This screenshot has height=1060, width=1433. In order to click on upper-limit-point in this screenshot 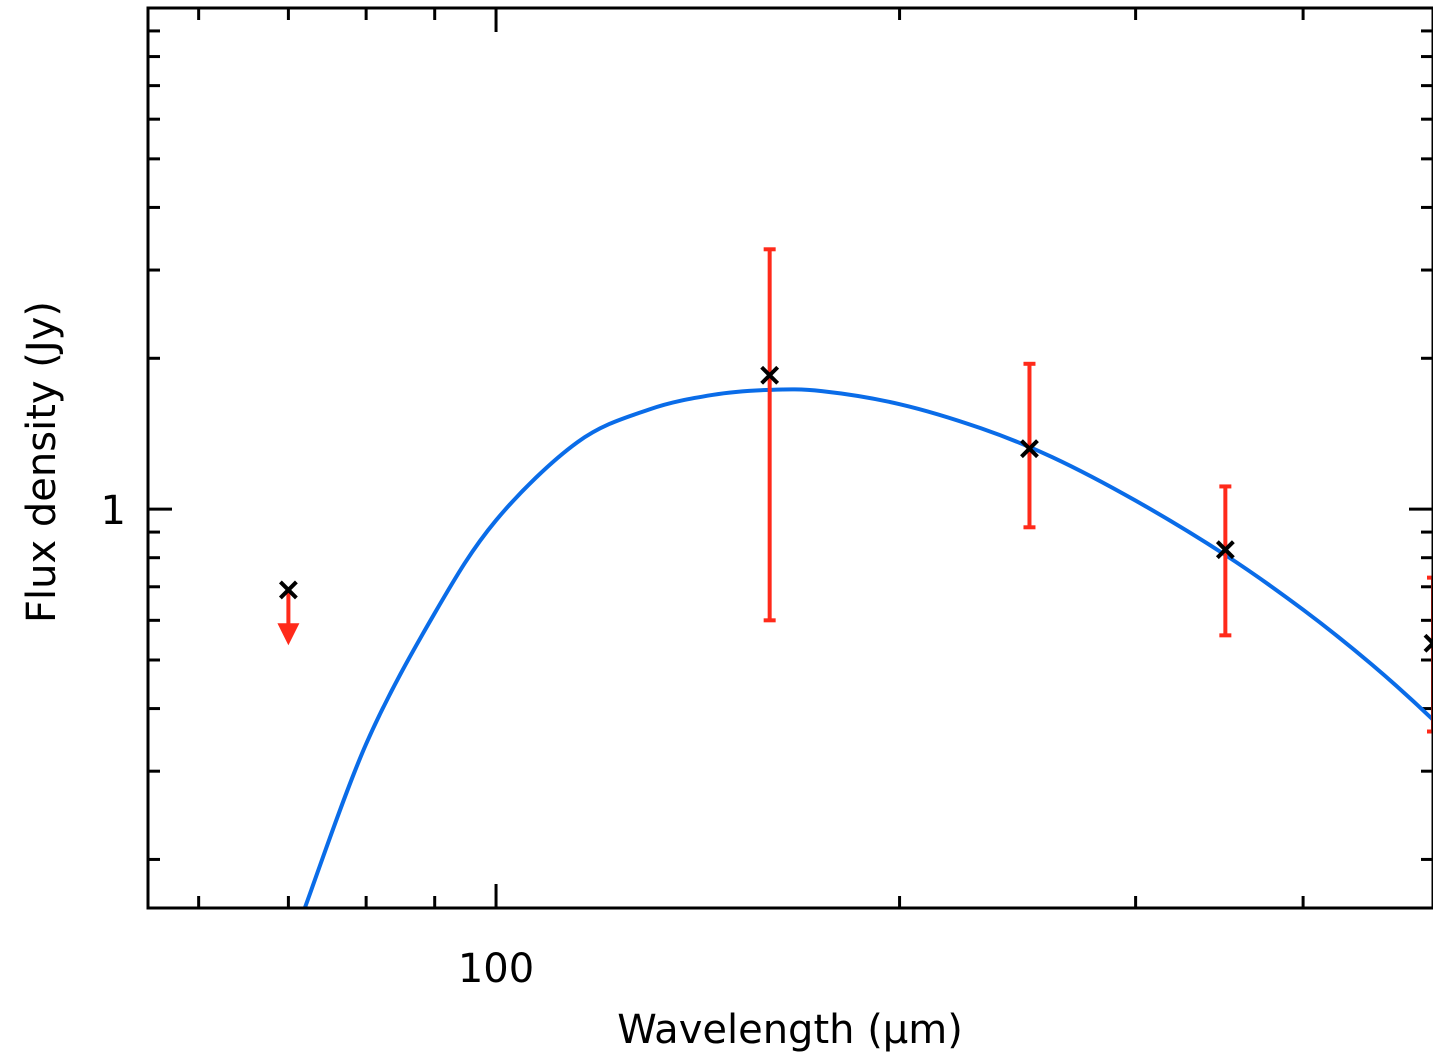, I will do `click(288, 590)`.